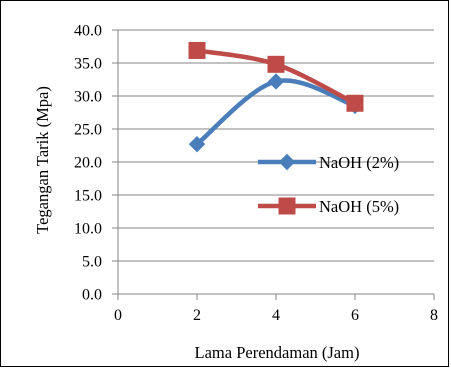 Image resolution: width=451 pixels, height=369 pixels. Describe the element at coordinates (92, 262) in the screenshot. I see `y-tick-label-5.0: 5.0` at that location.